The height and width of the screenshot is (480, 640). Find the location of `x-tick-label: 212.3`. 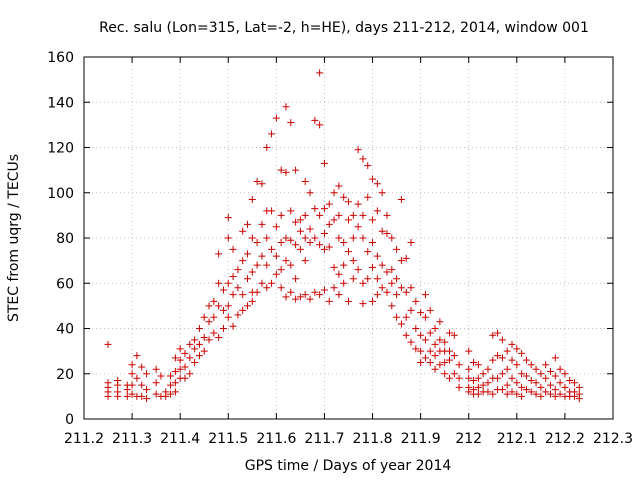

x-tick-label: 212.3 is located at coordinates (613, 439).